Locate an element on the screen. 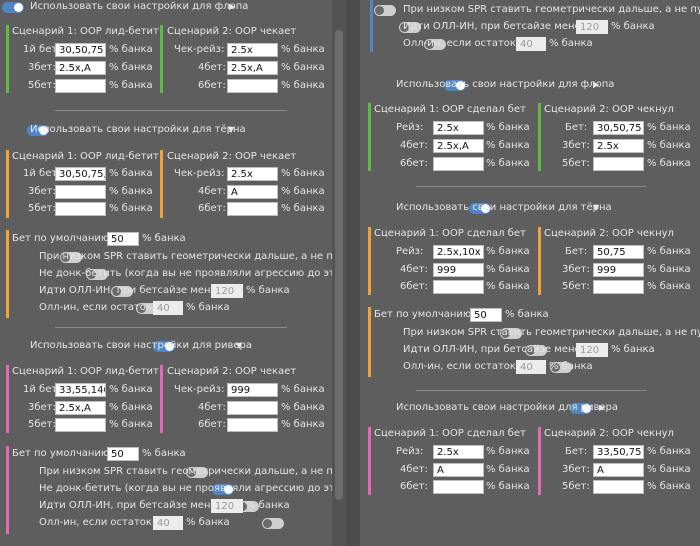 This screenshot has width=700, height=546. bet-size-input: 50,75 is located at coordinates (618, 252).